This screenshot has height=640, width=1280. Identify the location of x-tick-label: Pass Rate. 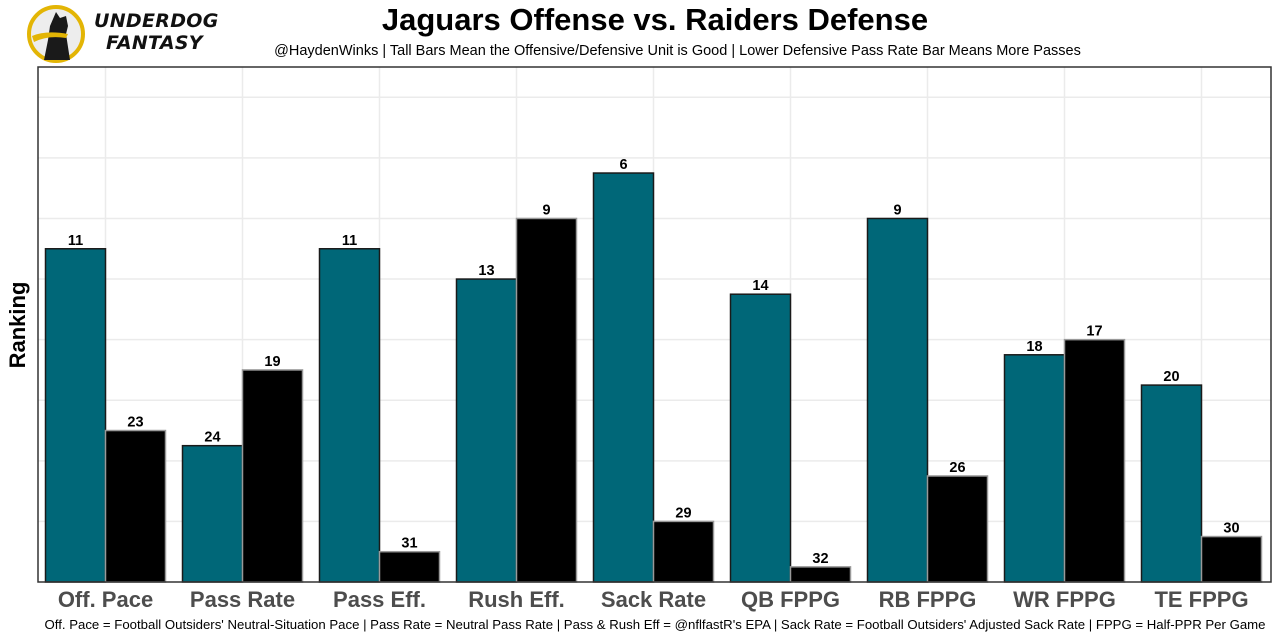
(242, 599).